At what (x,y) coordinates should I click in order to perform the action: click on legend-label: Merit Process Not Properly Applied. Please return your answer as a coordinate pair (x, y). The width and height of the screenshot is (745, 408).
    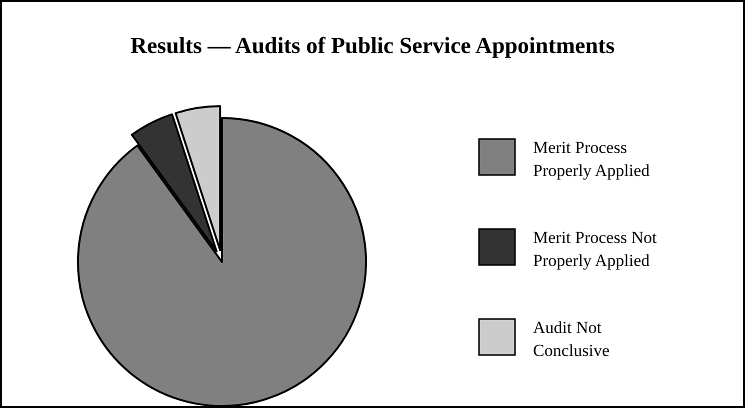
    Looking at the image, I should click on (595, 249).